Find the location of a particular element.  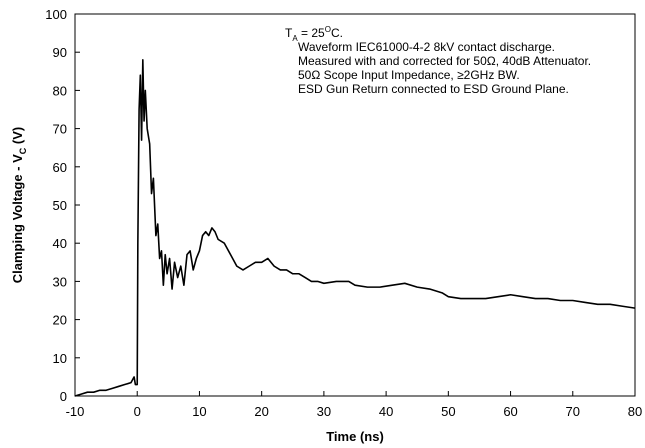

annotation-part: = 25 is located at coordinates (311, 33).